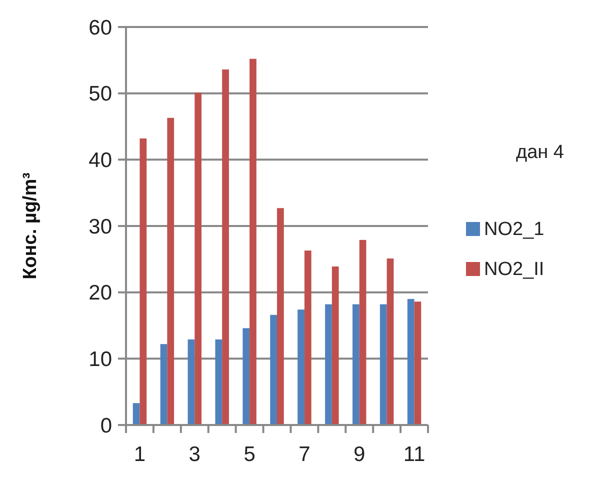 The image size is (610, 485). What do you see at coordinates (100, 293) in the screenshot?
I see `y-tick-label: 20` at bounding box center [100, 293].